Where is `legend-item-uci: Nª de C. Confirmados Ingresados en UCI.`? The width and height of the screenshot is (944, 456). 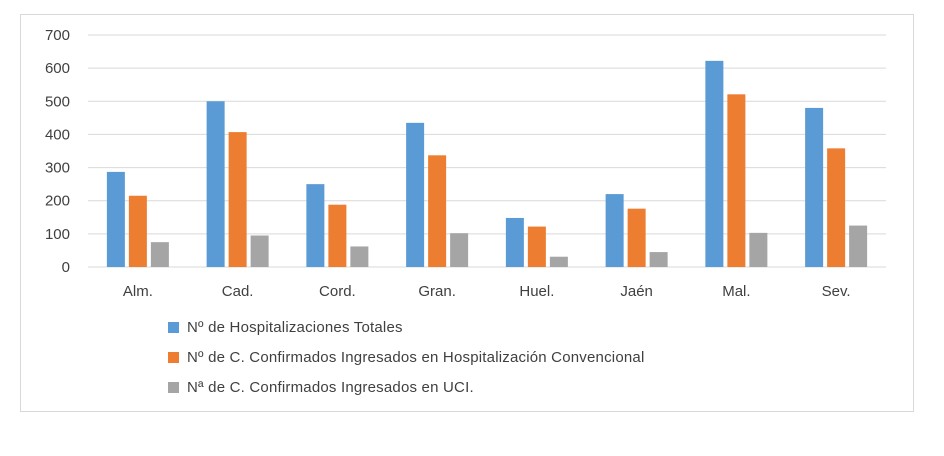 legend-item-uci: Nª de C. Confirmados Ingresados en UCI. is located at coordinates (406, 387).